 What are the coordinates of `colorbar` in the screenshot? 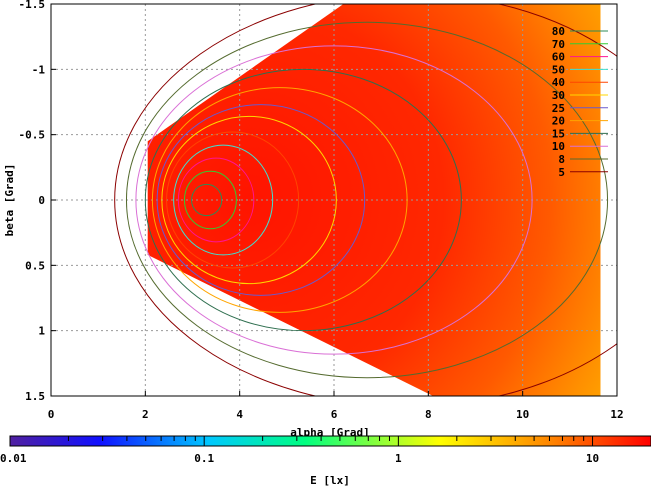 It's located at (330, 441).